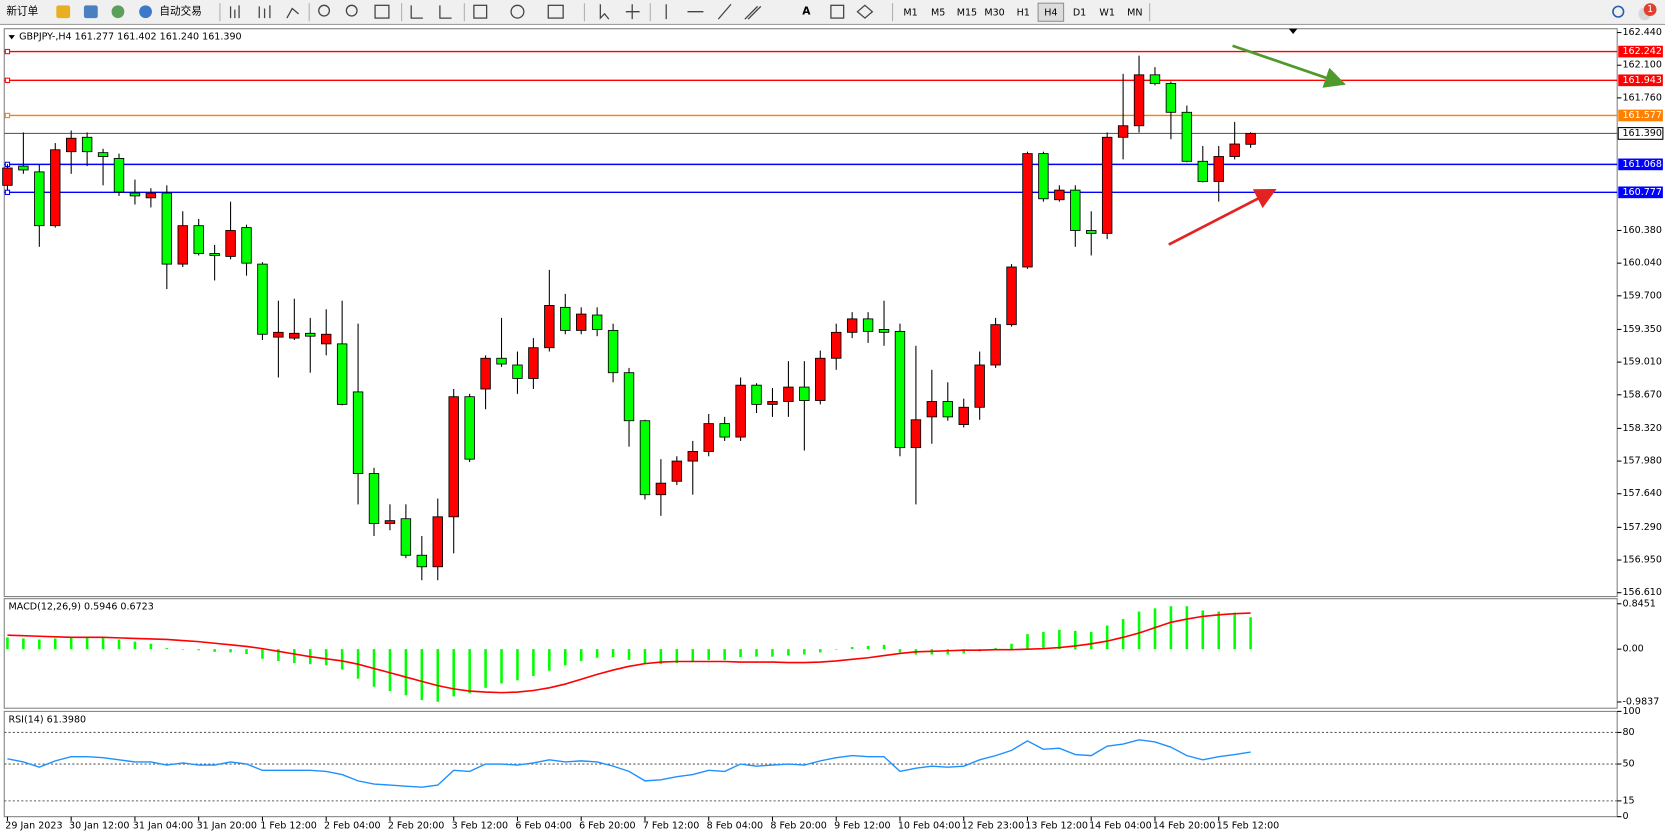 The image size is (1665, 839). Describe the element at coordinates (22, 11) in the screenshot. I see `new-order-button: 新订单` at that location.